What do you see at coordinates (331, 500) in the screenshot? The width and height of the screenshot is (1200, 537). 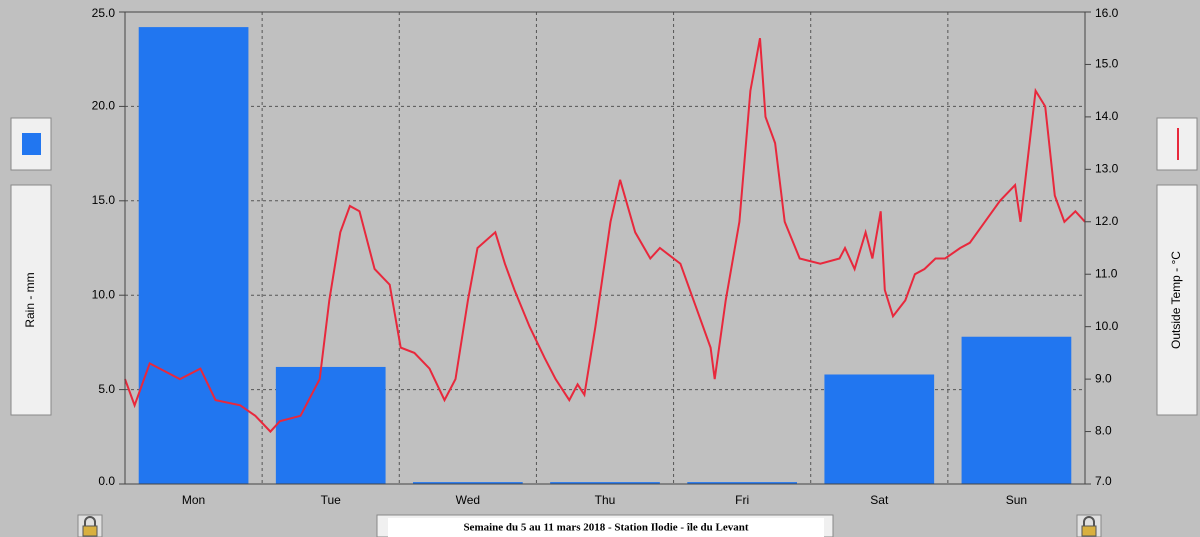 I see `x-tick-label: Tue` at bounding box center [331, 500].